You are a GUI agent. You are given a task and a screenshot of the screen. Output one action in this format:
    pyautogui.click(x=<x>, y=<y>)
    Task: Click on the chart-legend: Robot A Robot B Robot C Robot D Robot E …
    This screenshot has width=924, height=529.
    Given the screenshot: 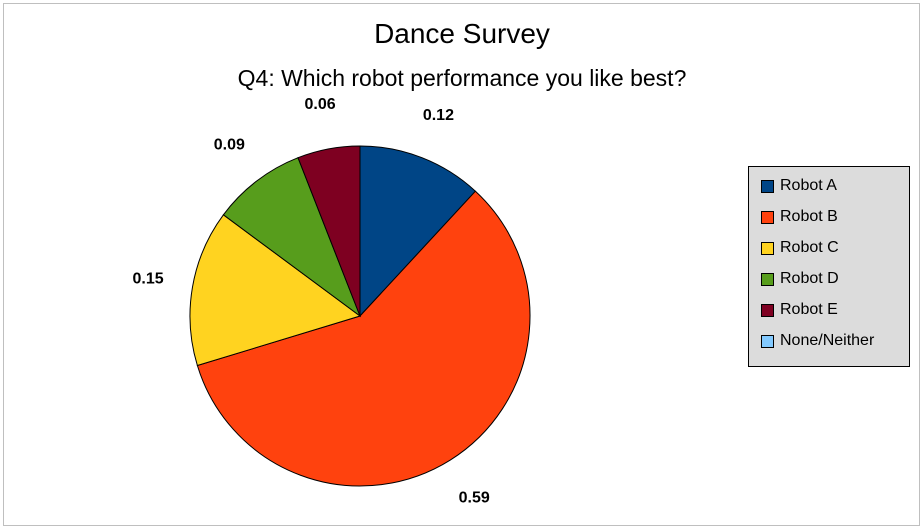 What is the action you would take?
    pyautogui.click(x=829, y=266)
    